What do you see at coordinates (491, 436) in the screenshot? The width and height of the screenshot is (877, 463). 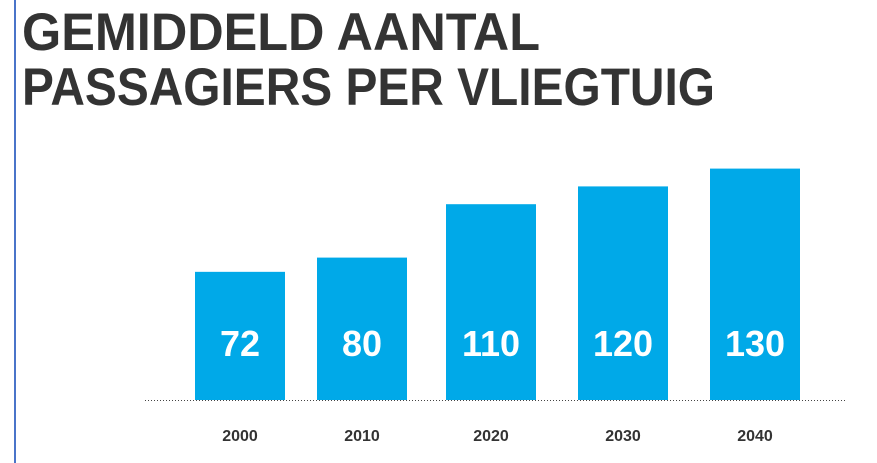 I see `x-tick-label: 2020` at bounding box center [491, 436].